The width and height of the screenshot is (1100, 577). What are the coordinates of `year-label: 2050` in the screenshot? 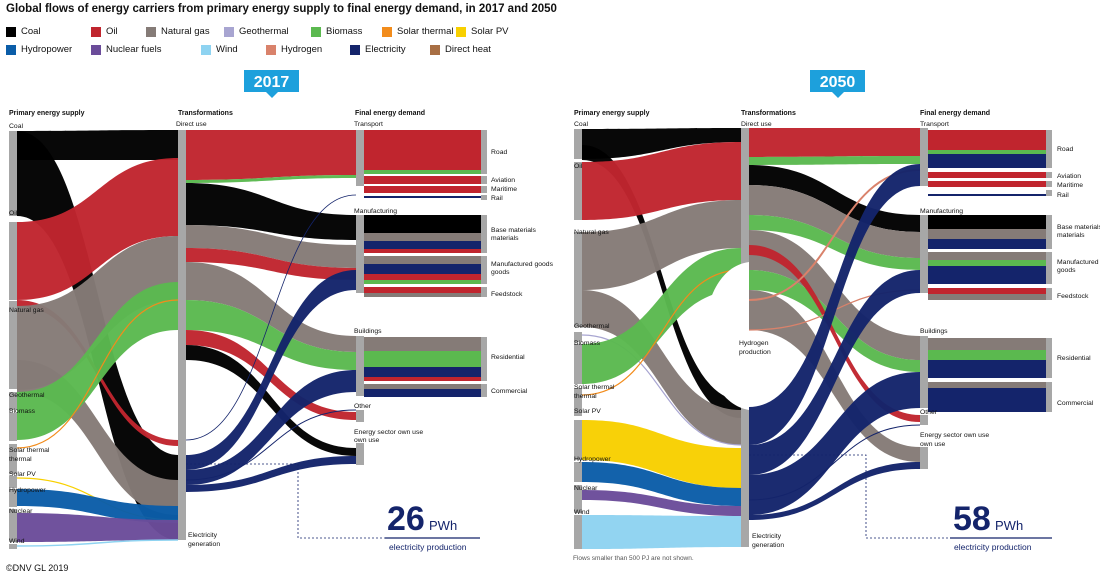 It's located at (838, 82).